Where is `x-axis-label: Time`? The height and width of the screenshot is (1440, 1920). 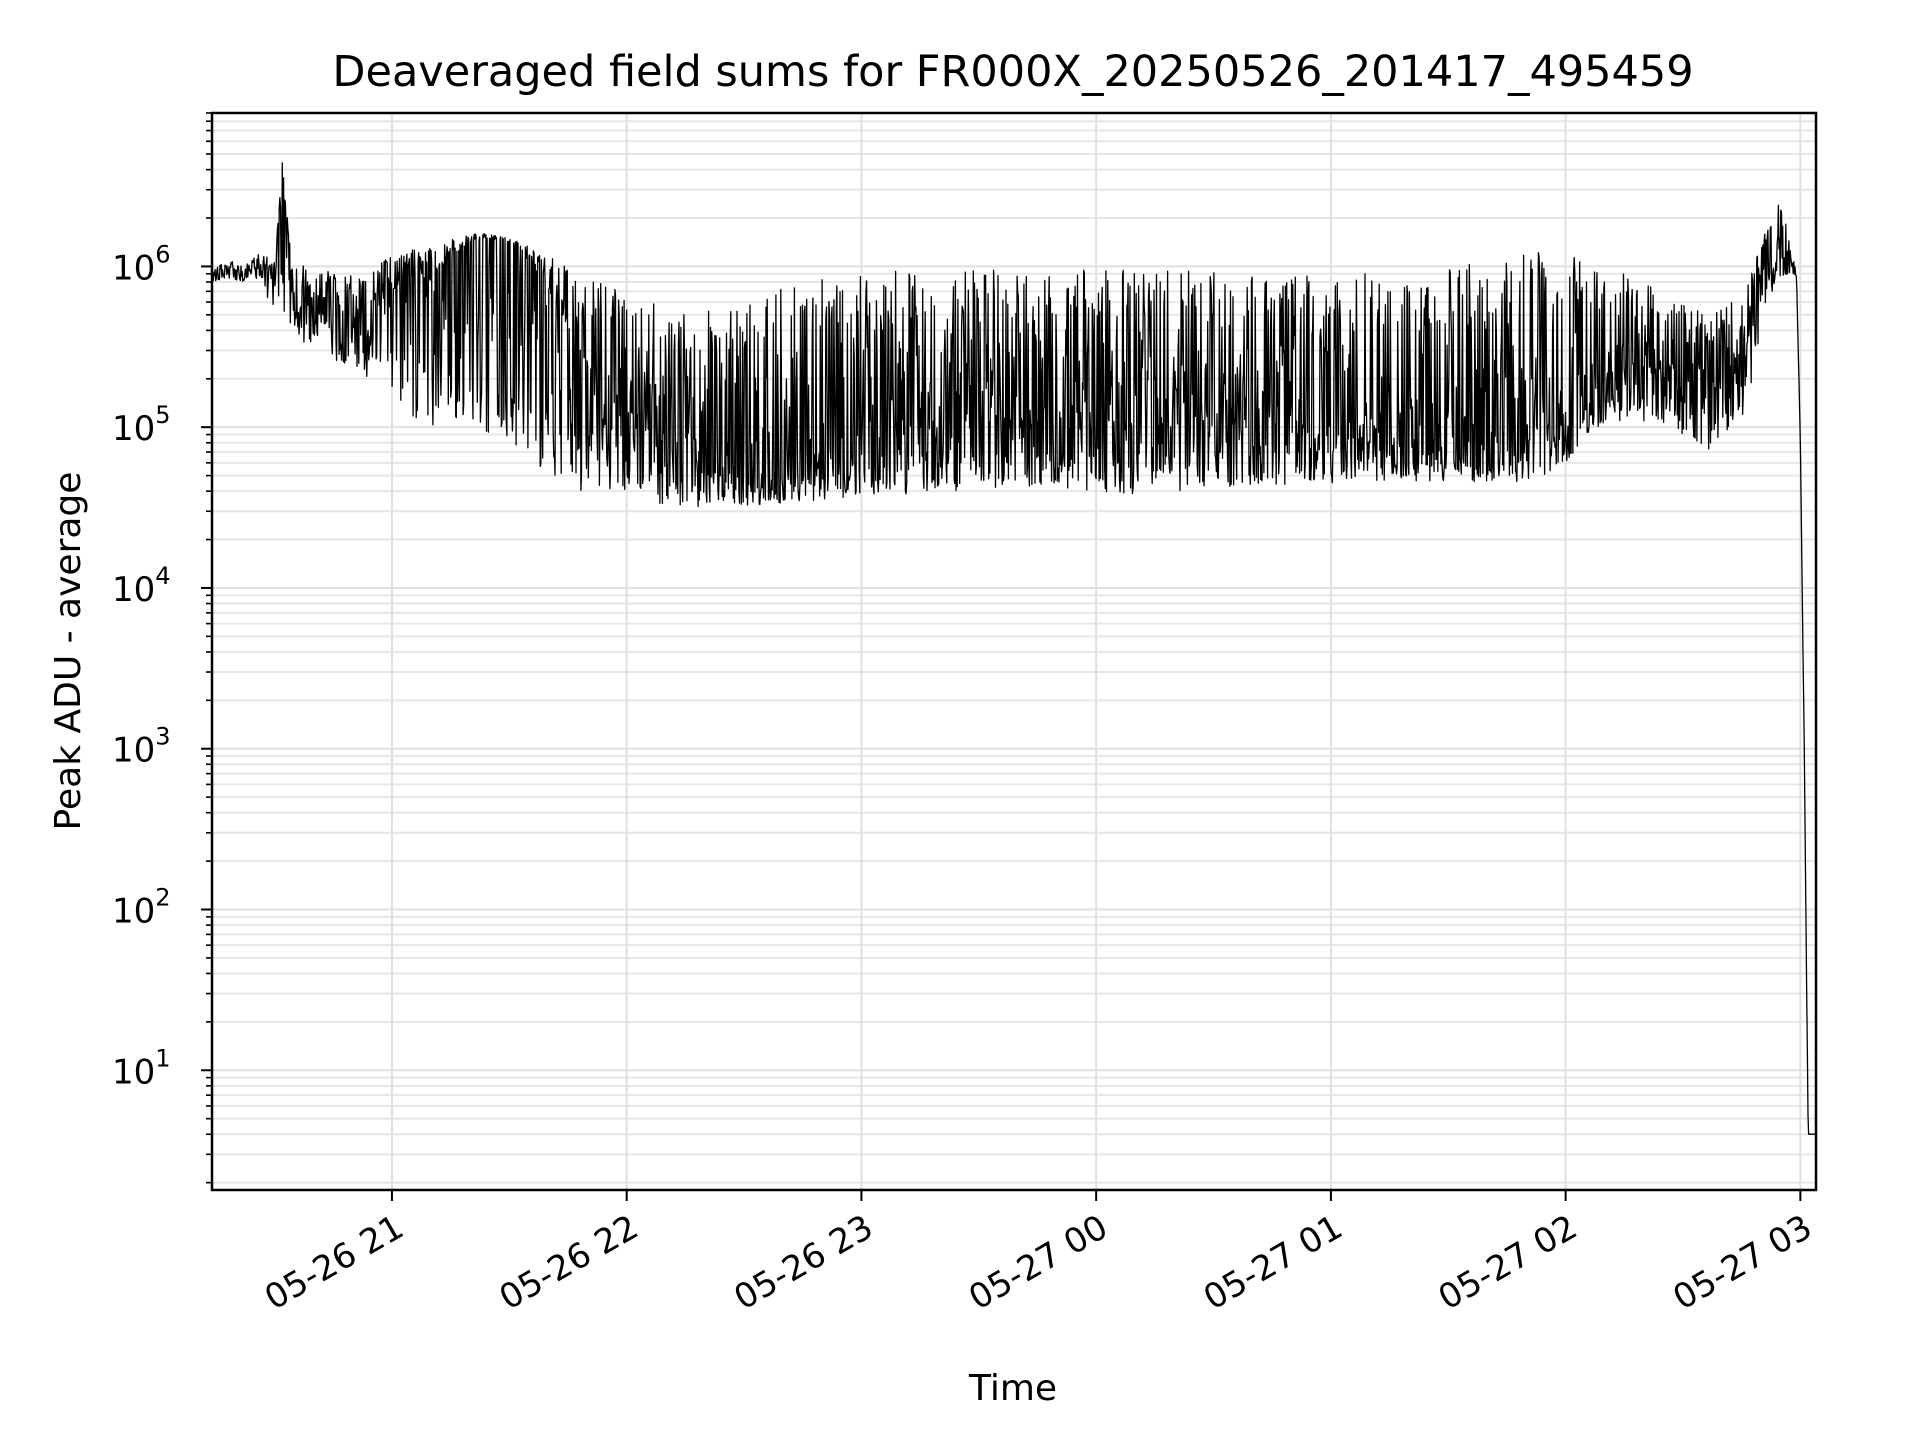 x-axis-label: Time is located at coordinates (1012, 1388).